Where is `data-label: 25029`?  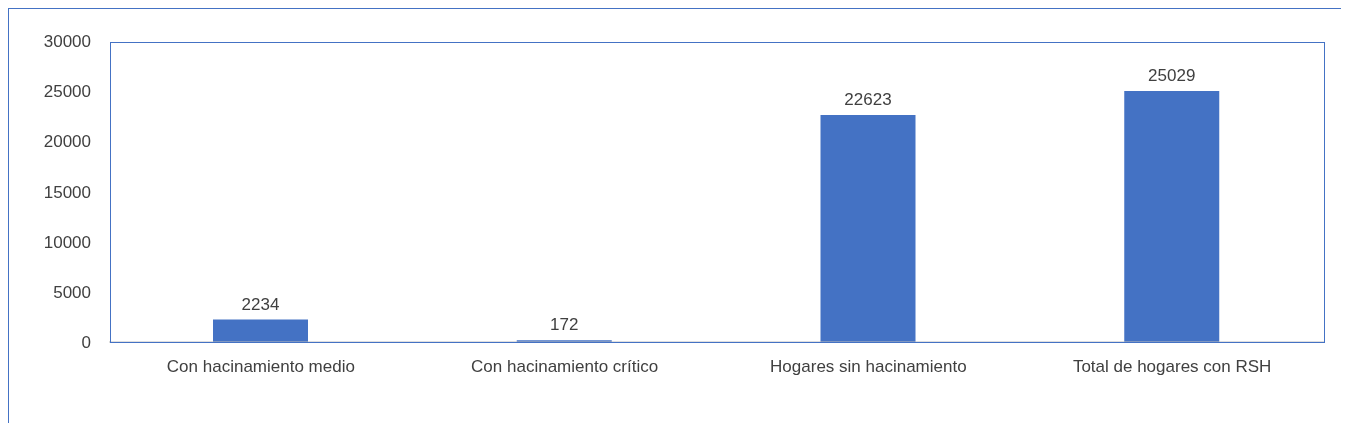
data-label: 25029 is located at coordinates (1172, 75).